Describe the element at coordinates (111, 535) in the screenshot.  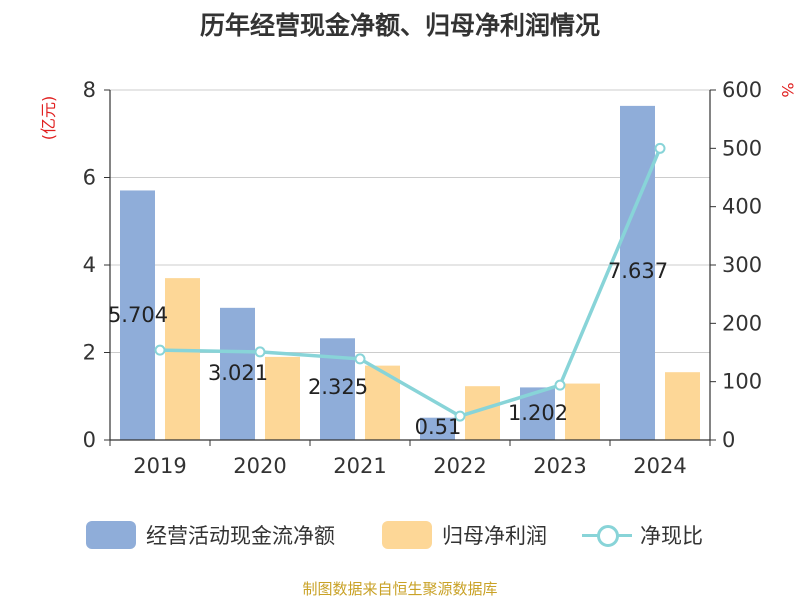
I see `legend-swatch-cashflow` at that location.